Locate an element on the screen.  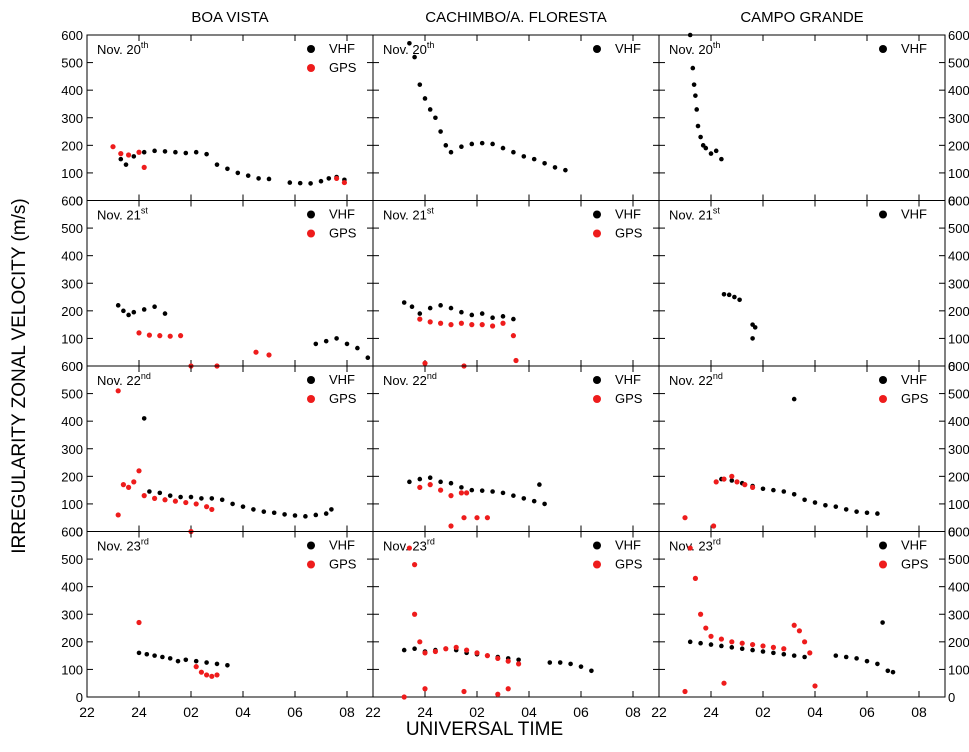
y-tick-label-right: 100 is located at coordinates (958, 338).